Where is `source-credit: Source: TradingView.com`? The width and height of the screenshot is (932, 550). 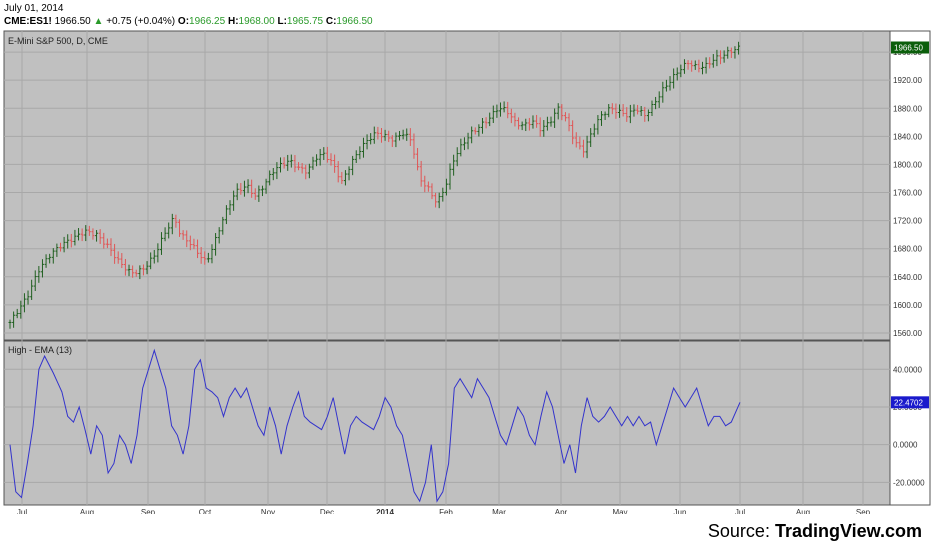
source-credit: Source: TradingView.com is located at coordinates (815, 531).